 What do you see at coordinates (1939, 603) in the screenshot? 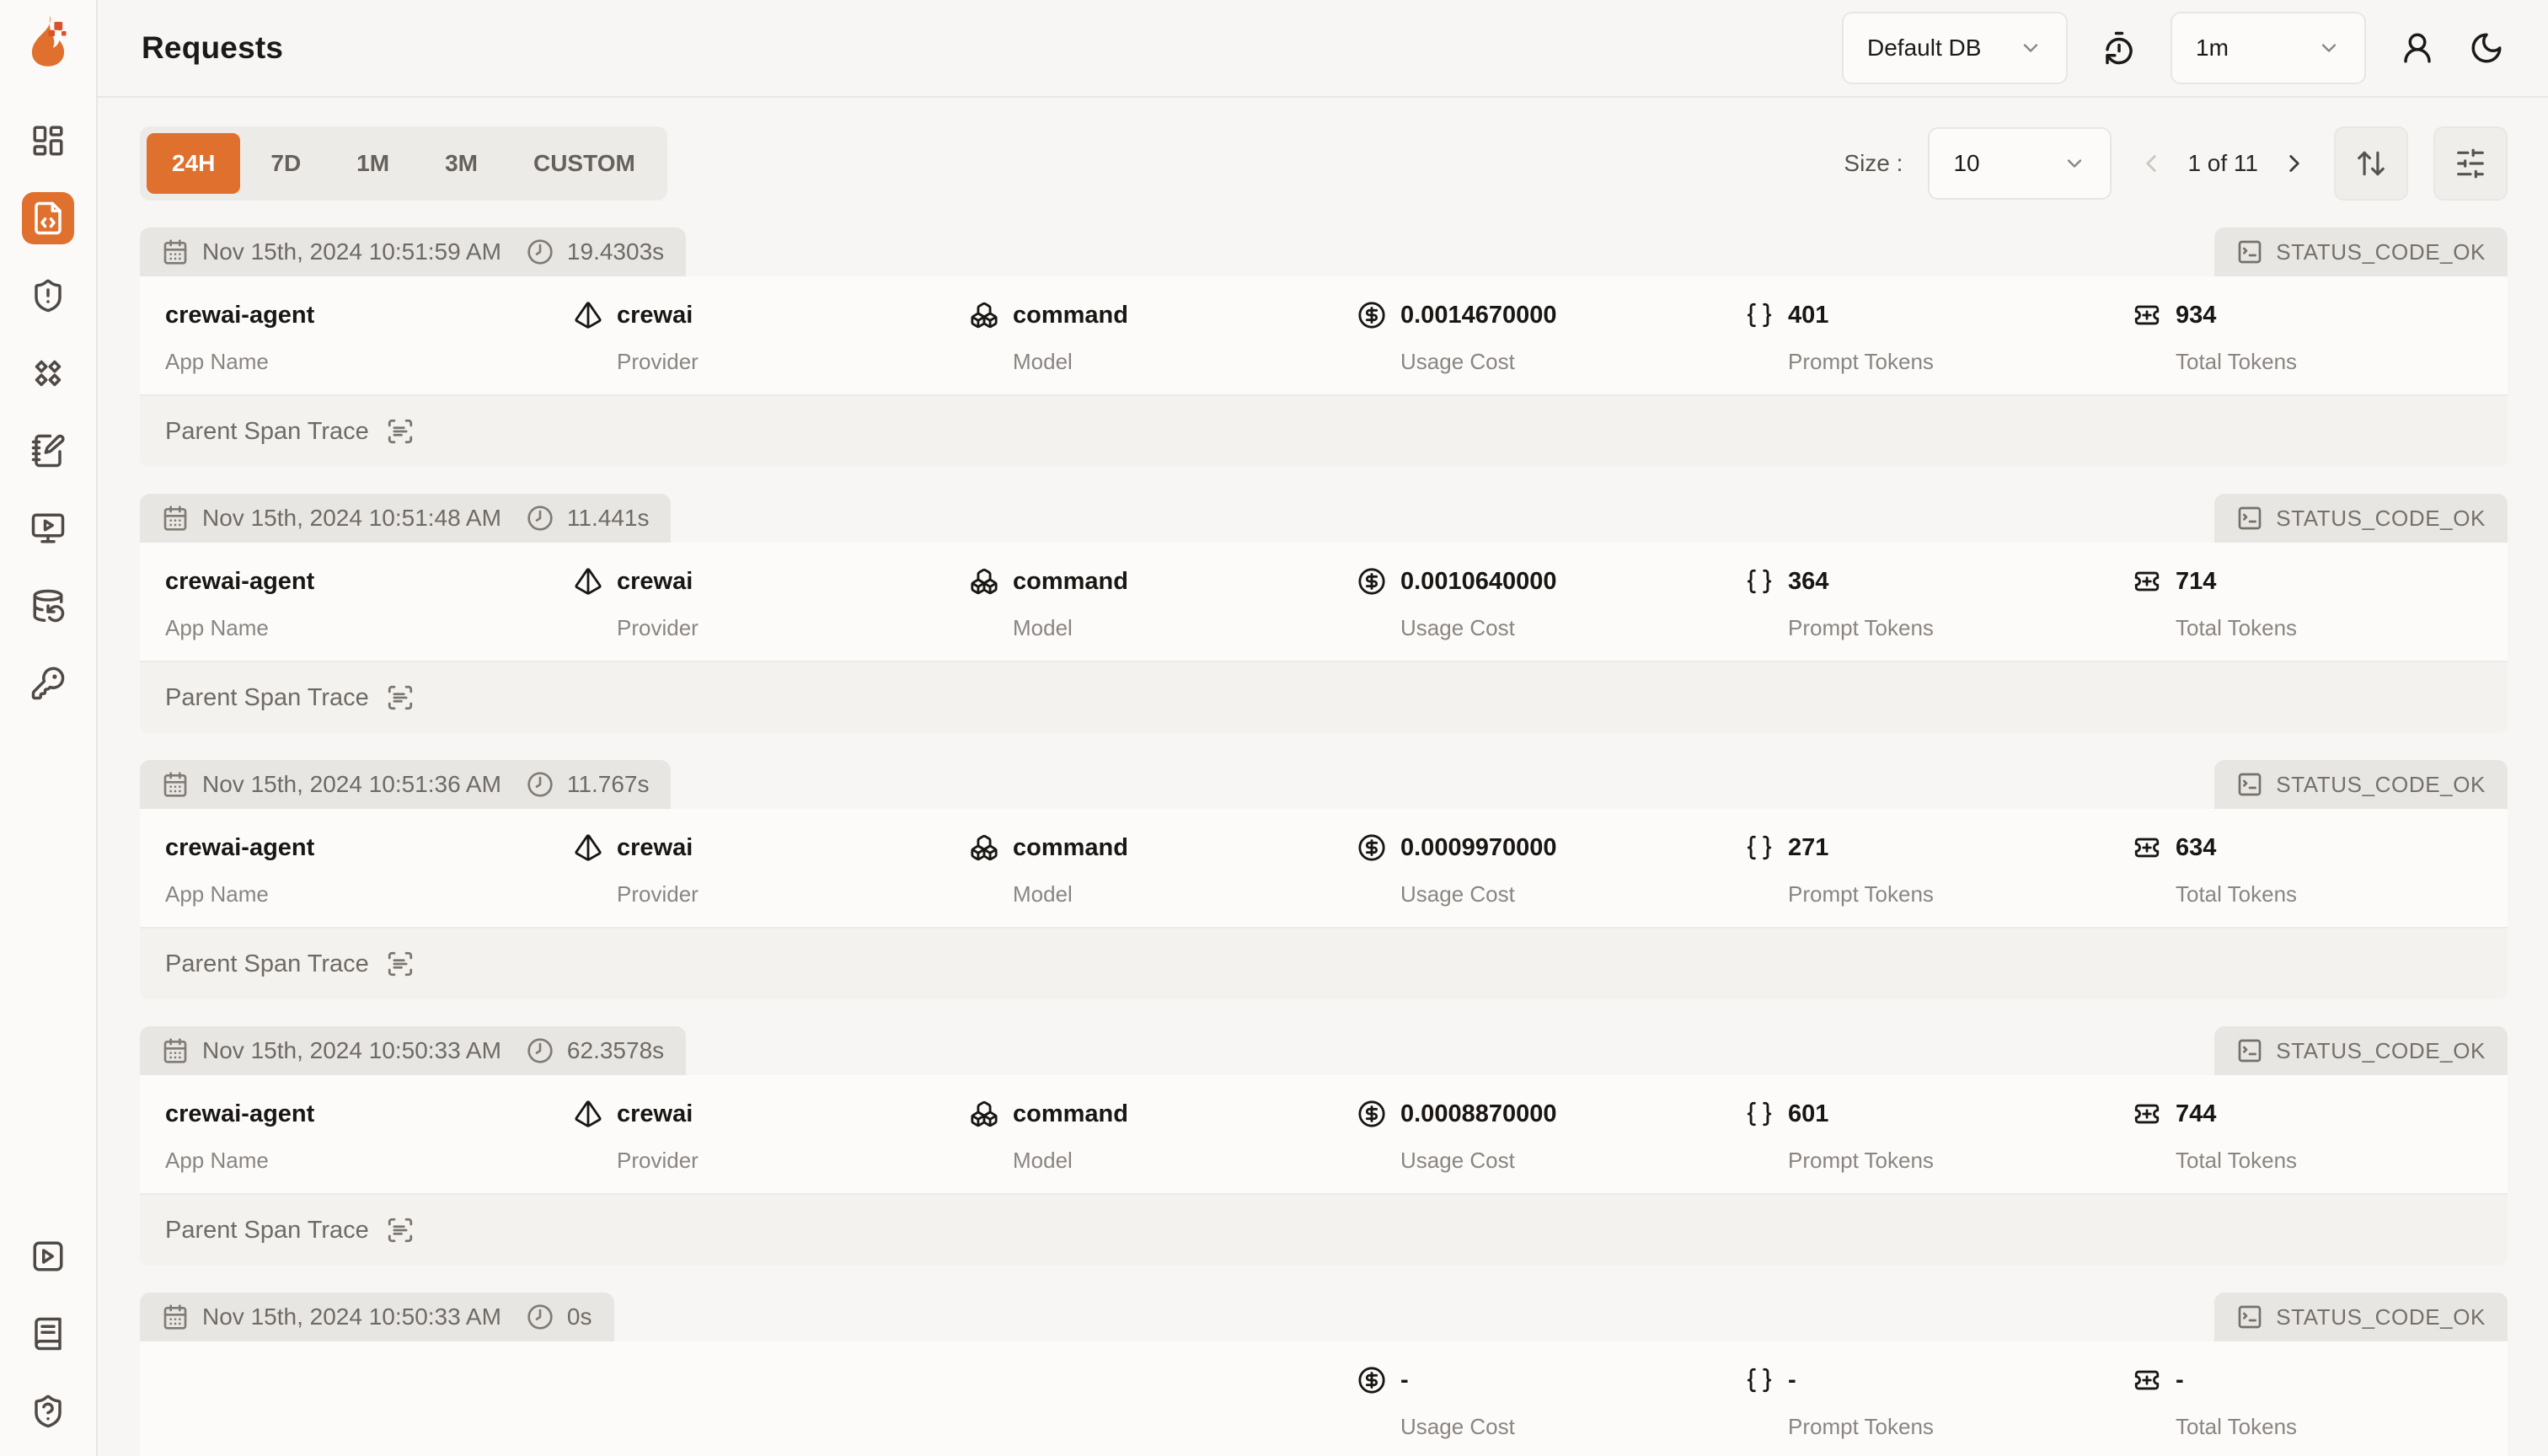
I see `field-prompt-tokens: 364 Prompt Tokens` at bounding box center [1939, 603].